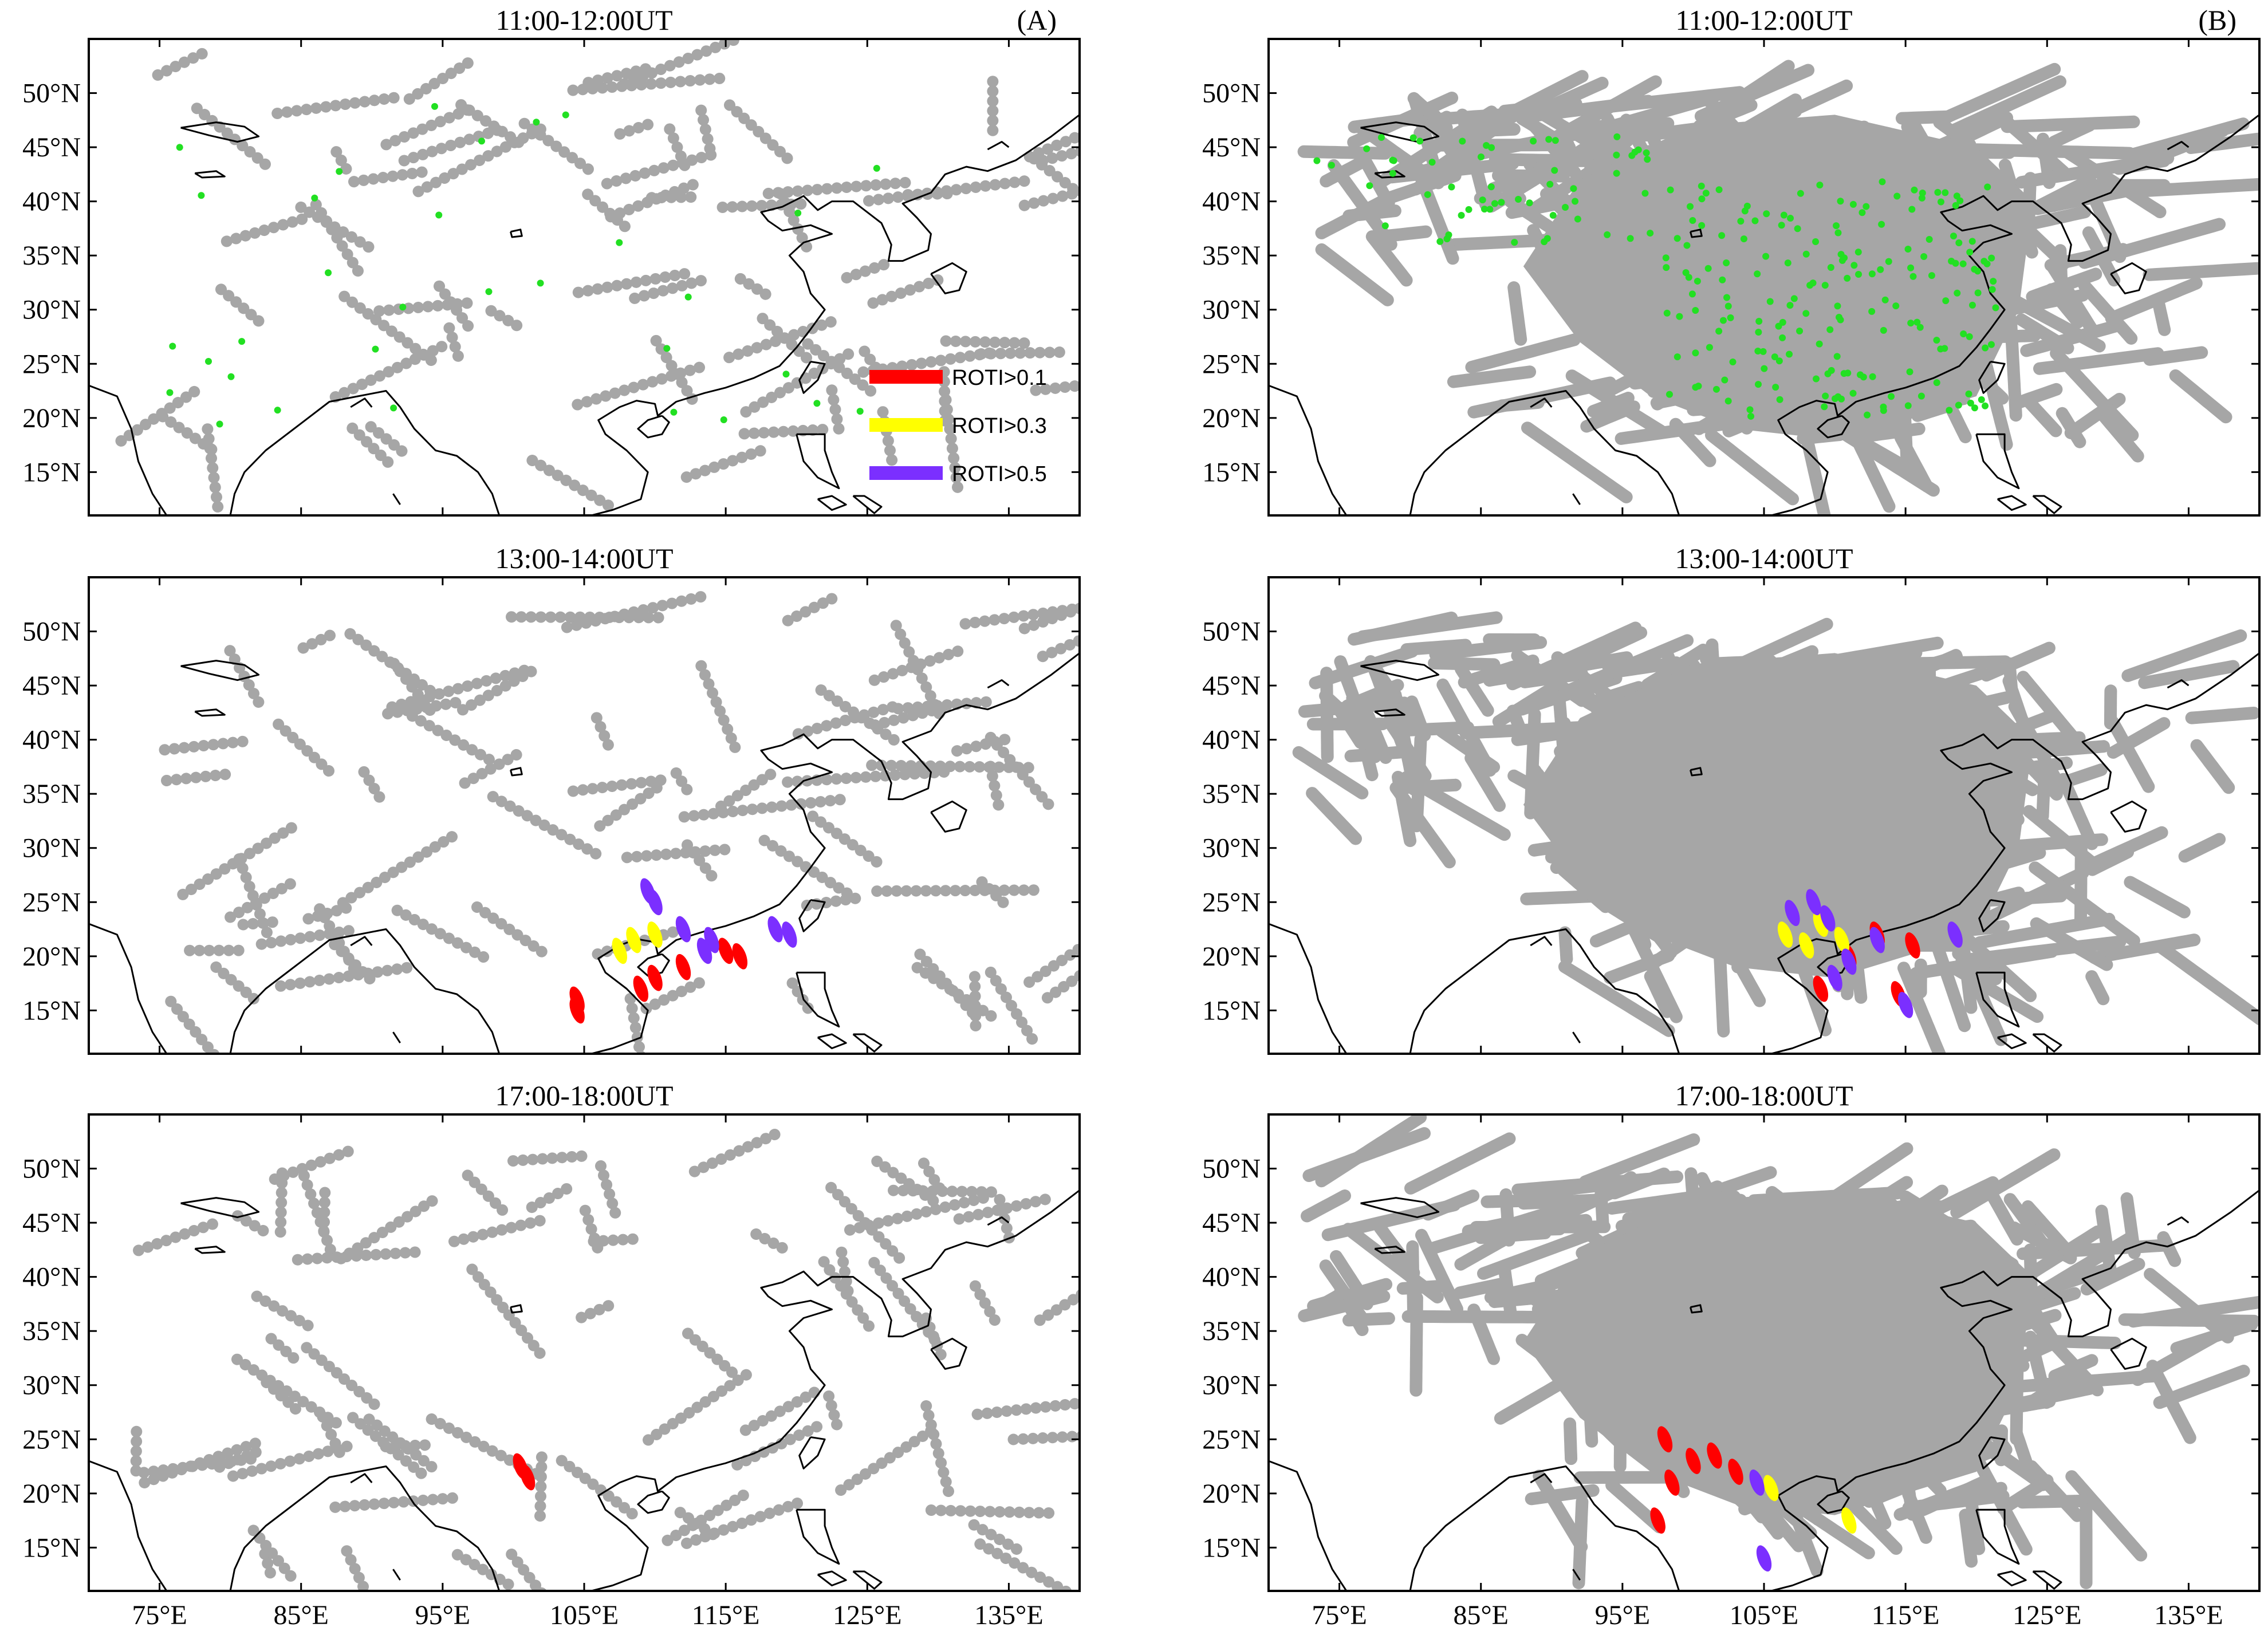  What do you see at coordinates (301, 1615) in the screenshot?
I see `x-tick-label: 85°E` at bounding box center [301, 1615].